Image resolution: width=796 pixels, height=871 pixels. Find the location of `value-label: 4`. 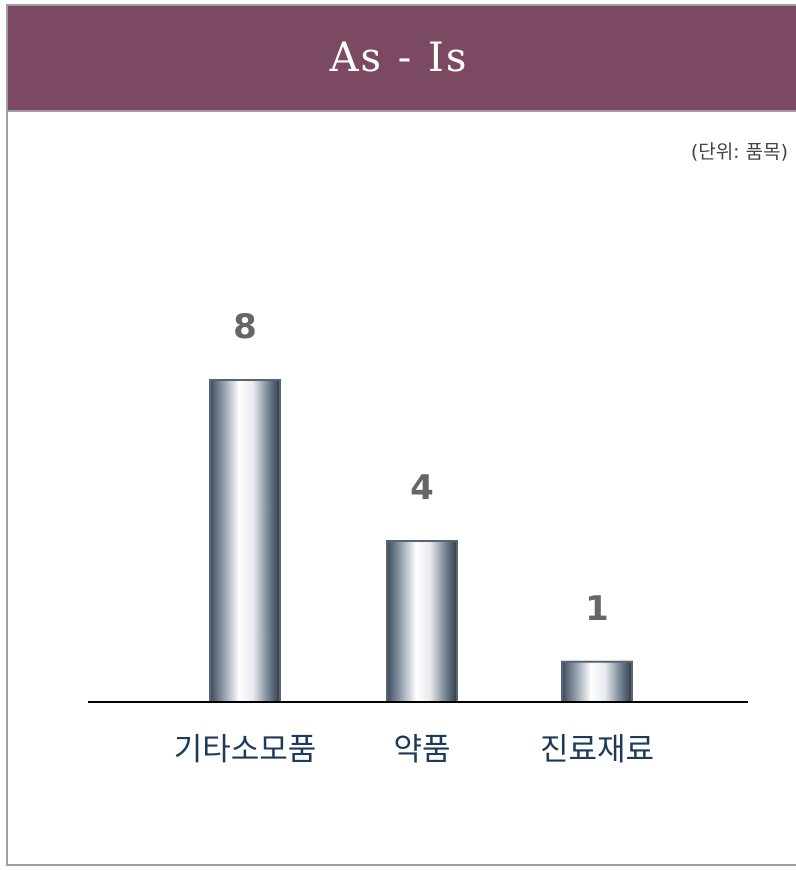

value-label: 4 is located at coordinates (422, 488).